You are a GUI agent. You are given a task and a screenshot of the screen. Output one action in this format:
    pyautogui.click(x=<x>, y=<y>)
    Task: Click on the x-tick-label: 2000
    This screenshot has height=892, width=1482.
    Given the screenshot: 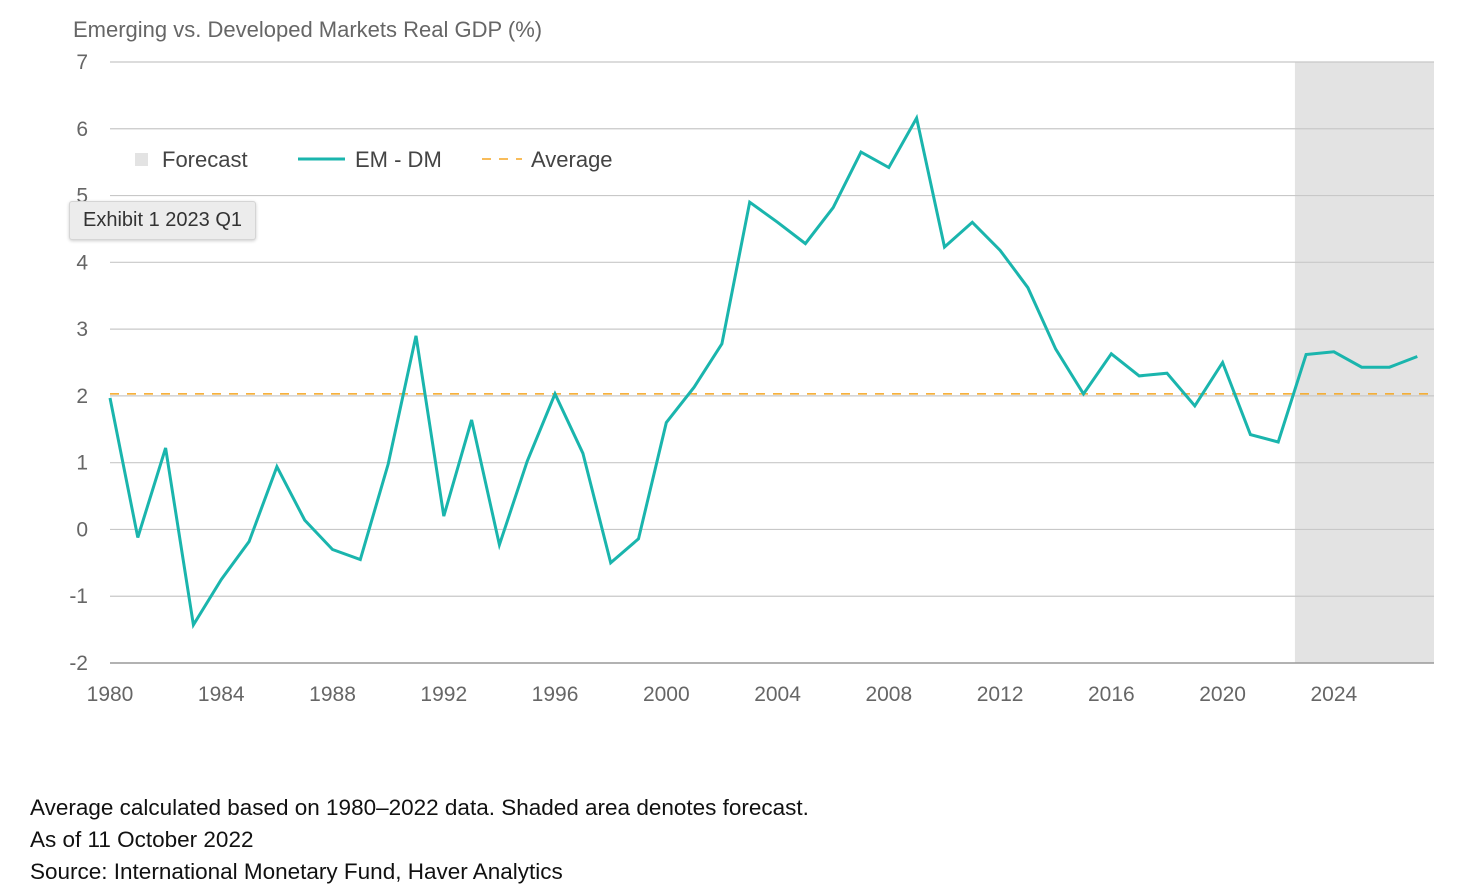 What is the action you would take?
    pyautogui.click(x=666, y=694)
    